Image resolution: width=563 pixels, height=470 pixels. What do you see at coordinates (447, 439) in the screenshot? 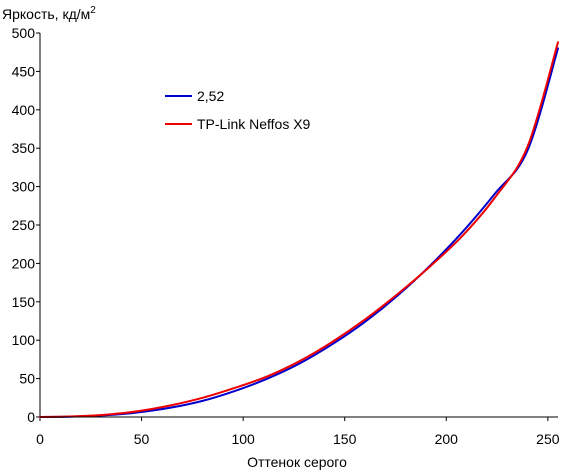
I see `x-tick-label: 200` at bounding box center [447, 439].